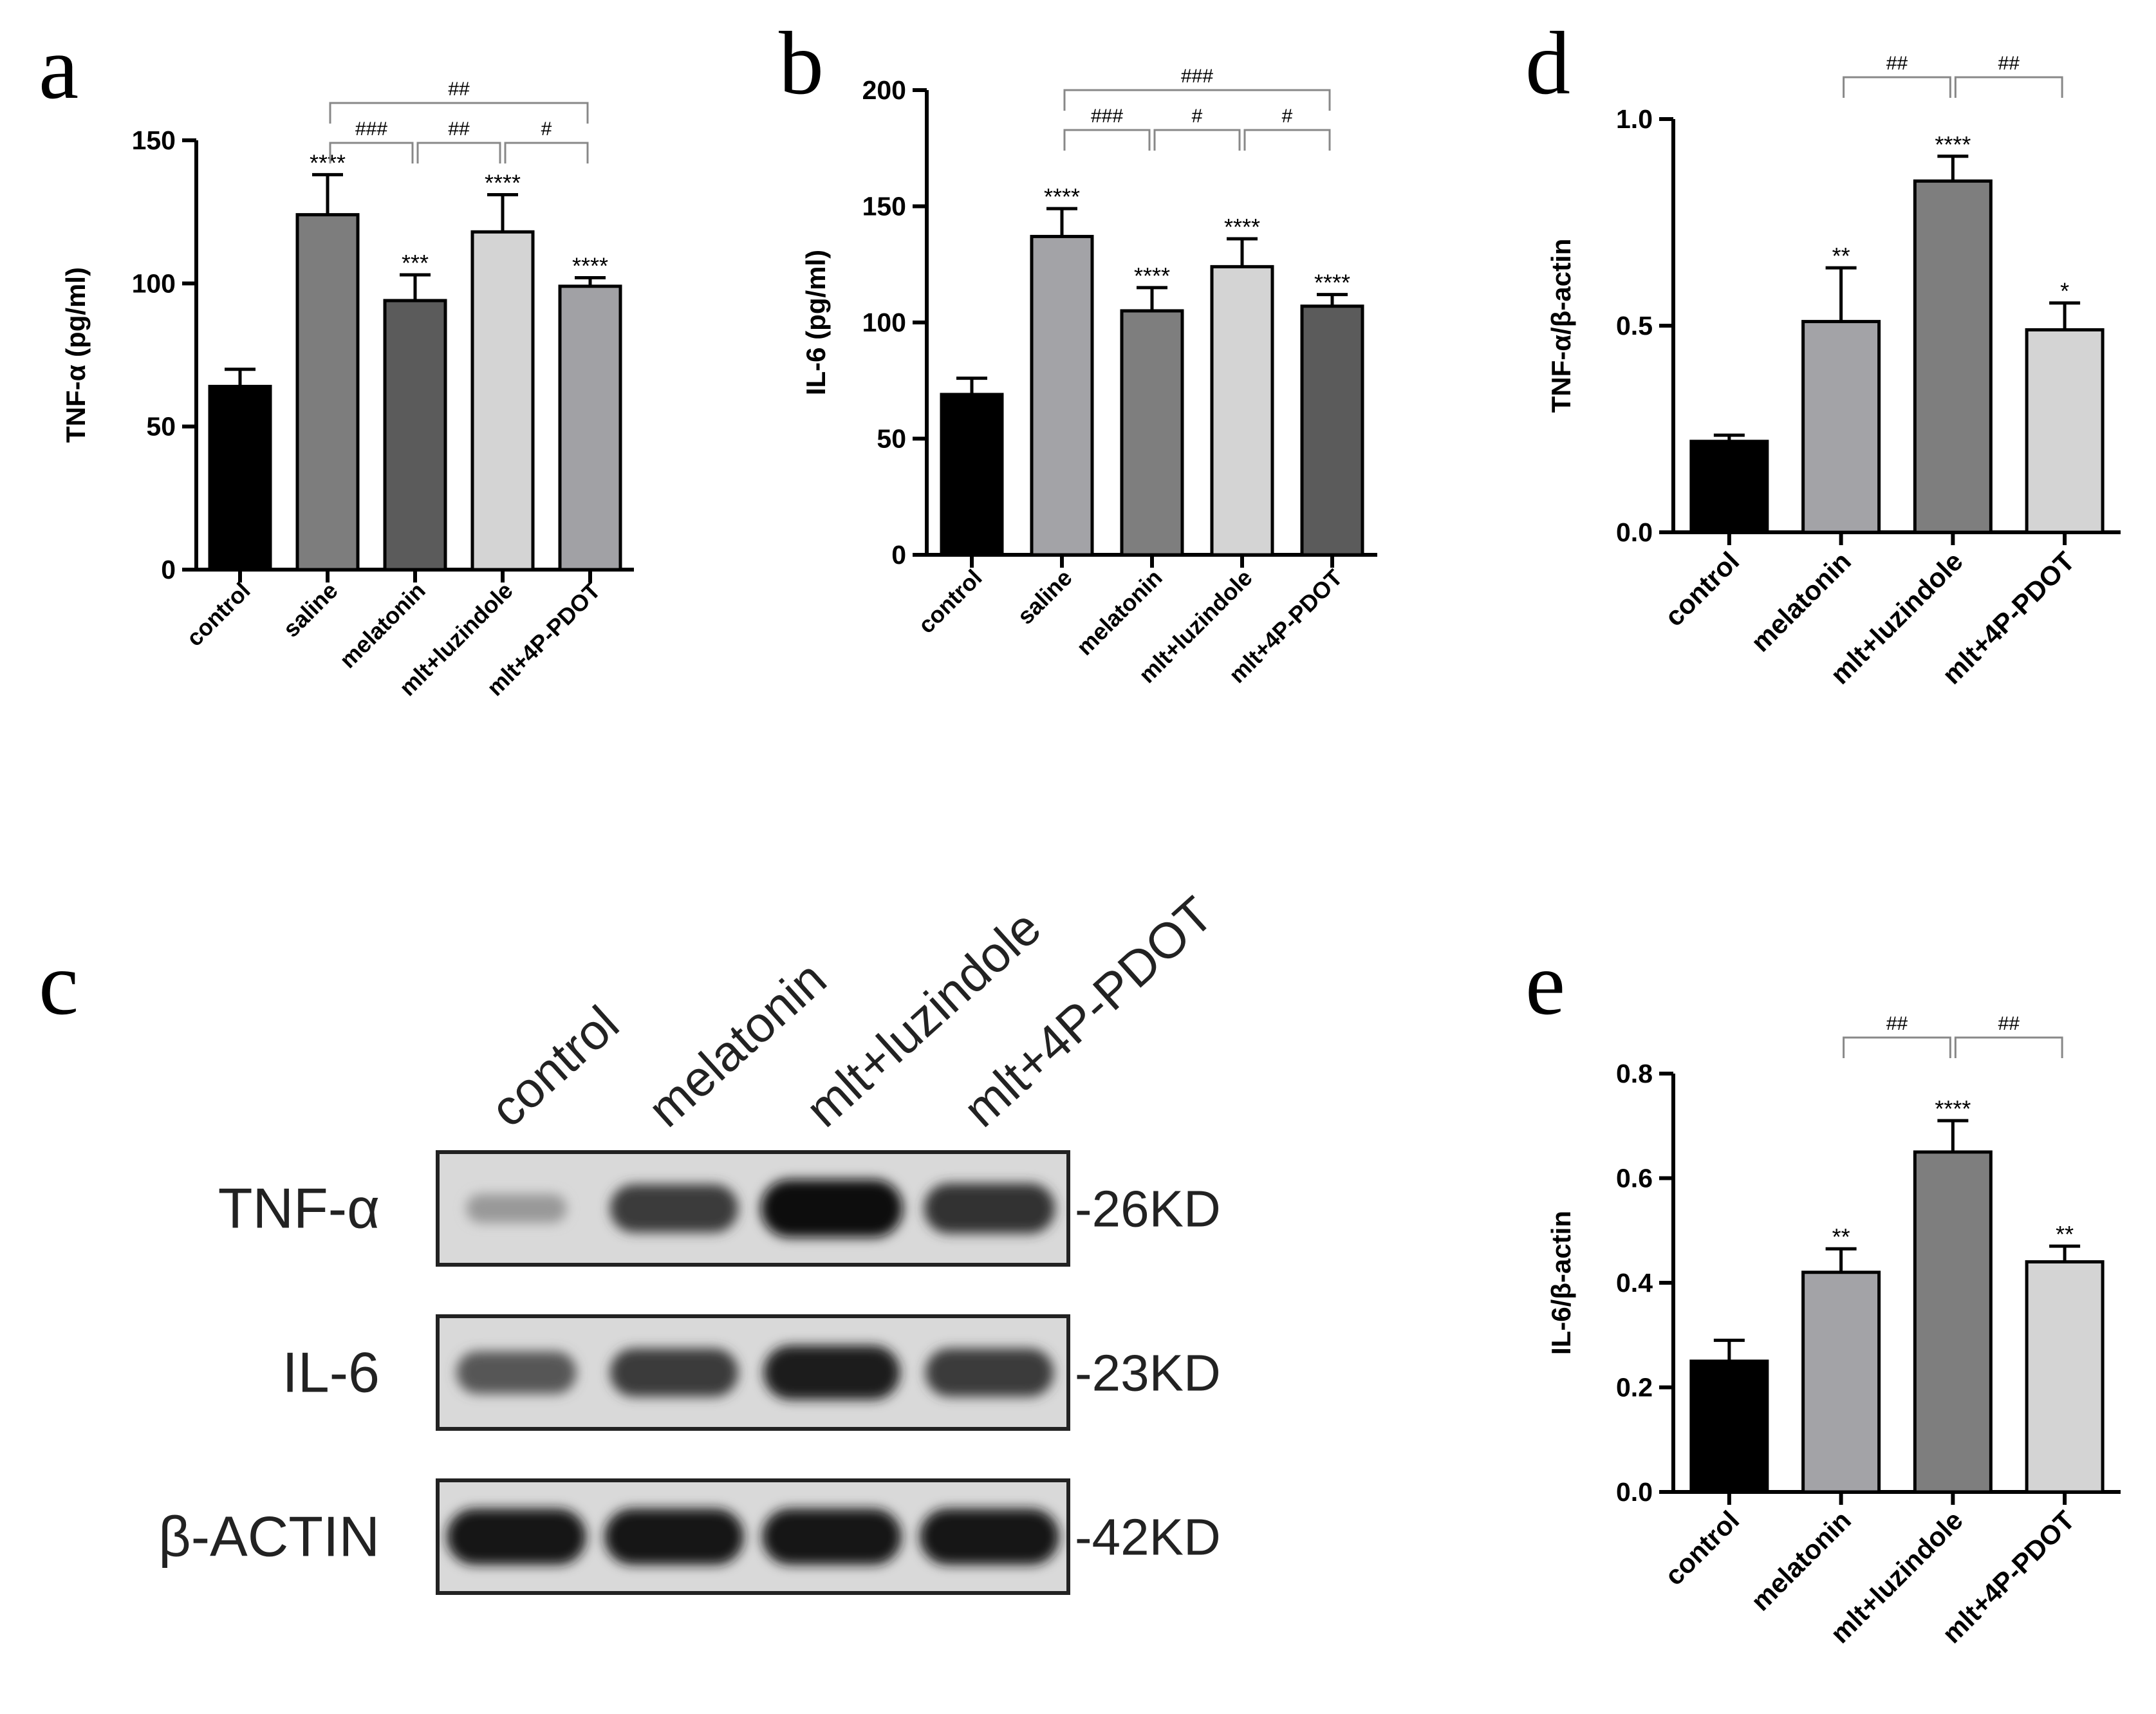 This screenshot has width=2156, height=1714. Describe the element at coordinates (816, 322) in the screenshot. I see `y-axis-label: IL-6 (pg/ml)` at that location.